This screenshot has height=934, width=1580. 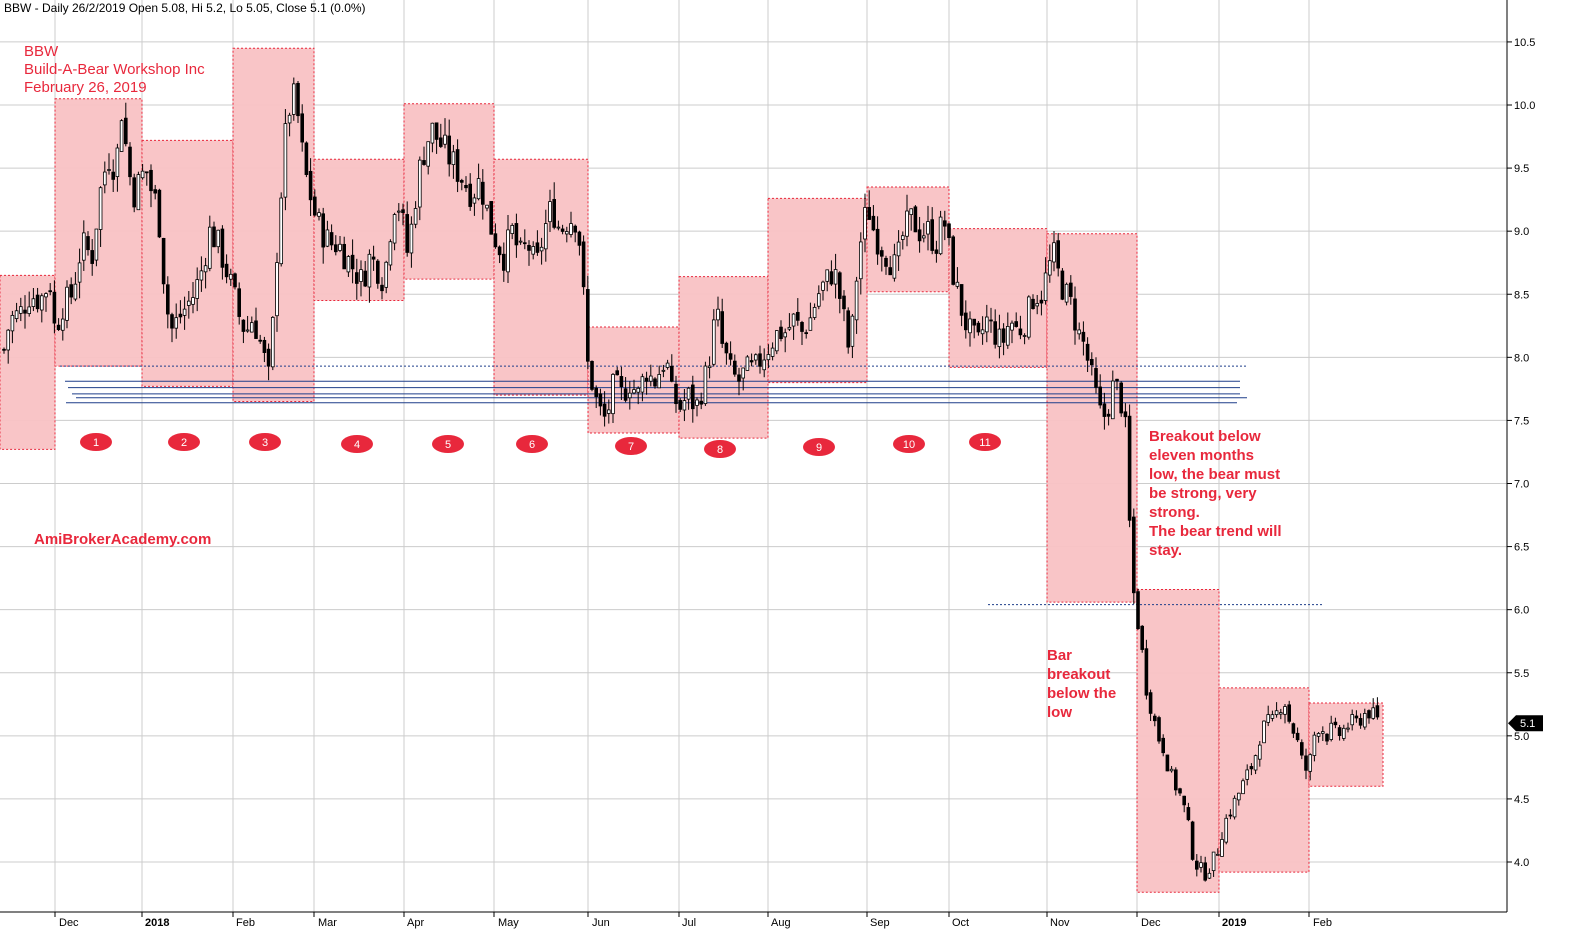 What do you see at coordinates (1215, 474) in the screenshot?
I see `breakout-annotation-line: low, the bear must` at bounding box center [1215, 474].